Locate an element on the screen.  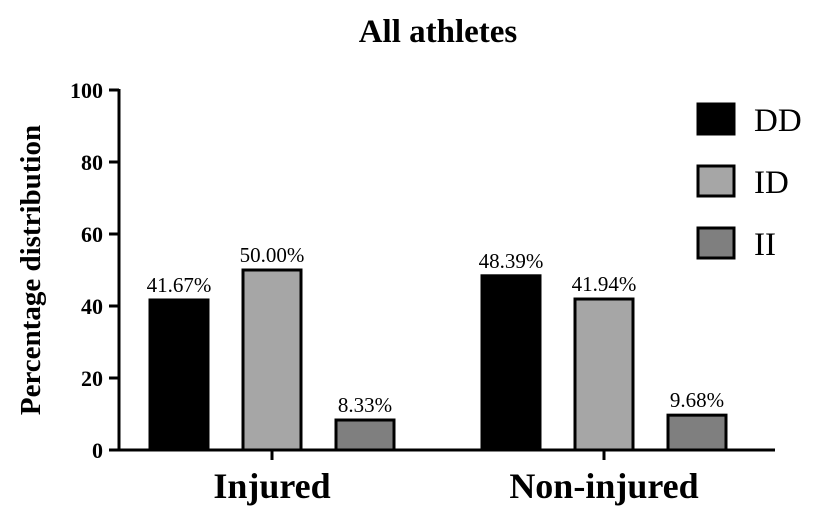
bar-dd-injured is located at coordinates (179, 375).